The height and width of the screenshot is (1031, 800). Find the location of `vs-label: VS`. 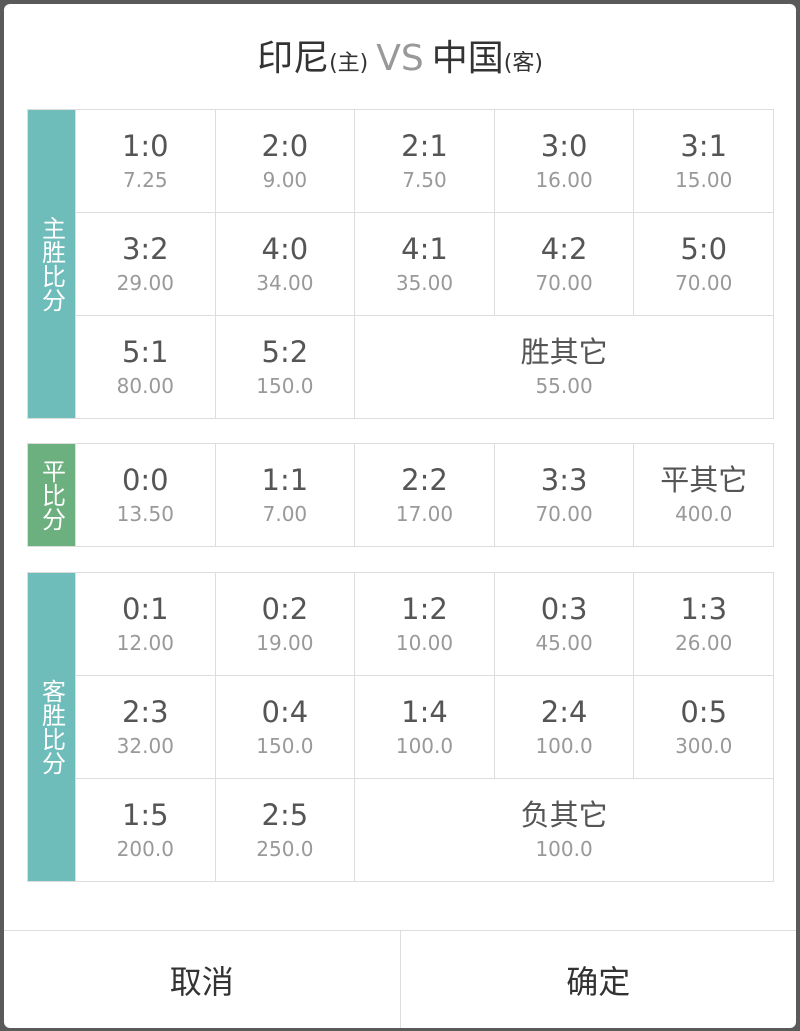

vs-label: VS is located at coordinates (400, 58).